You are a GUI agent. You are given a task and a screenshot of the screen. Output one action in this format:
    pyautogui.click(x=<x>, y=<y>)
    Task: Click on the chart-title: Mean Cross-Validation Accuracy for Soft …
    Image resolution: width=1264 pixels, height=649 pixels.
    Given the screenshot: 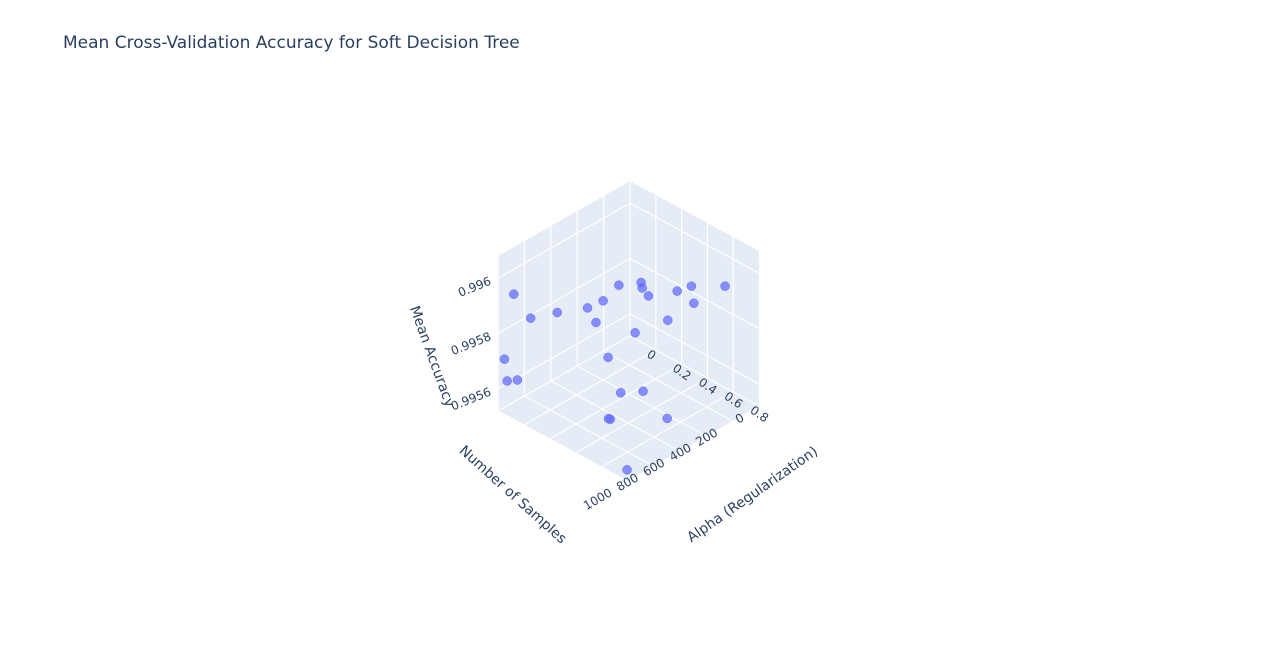 What is the action you would take?
    pyautogui.click(x=291, y=43)
    